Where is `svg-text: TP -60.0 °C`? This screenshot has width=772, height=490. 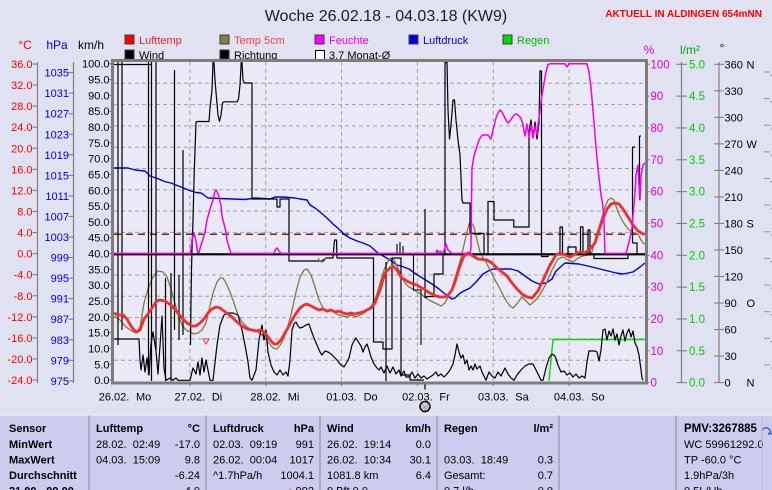 svg-text: TP -60.0 °C is located at coordinates (712, 461).